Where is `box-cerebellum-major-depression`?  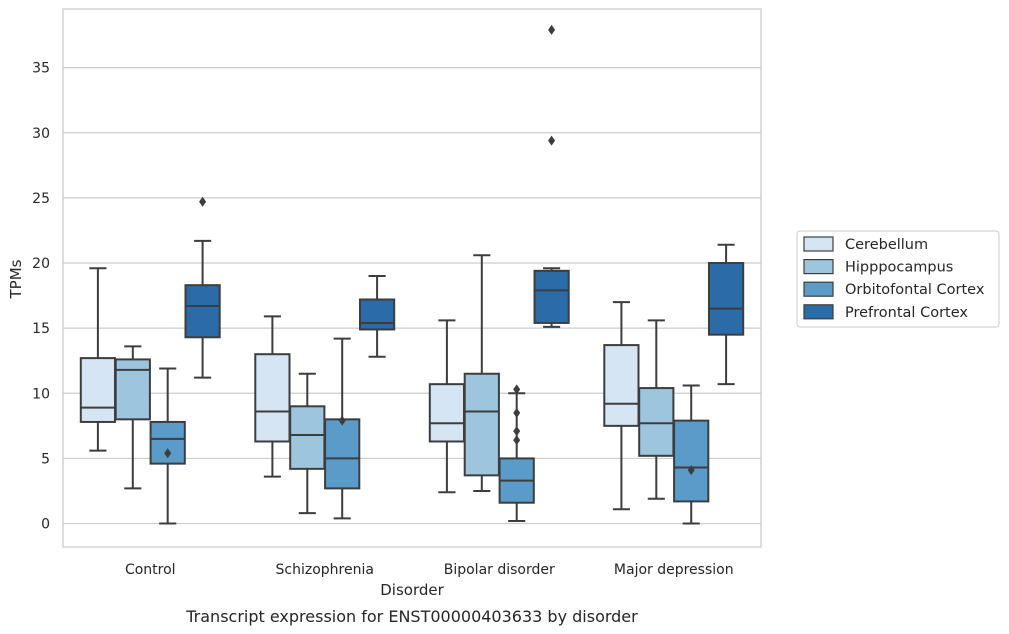 box-cerebellum-major-depression is located at coordinates (621, 406).